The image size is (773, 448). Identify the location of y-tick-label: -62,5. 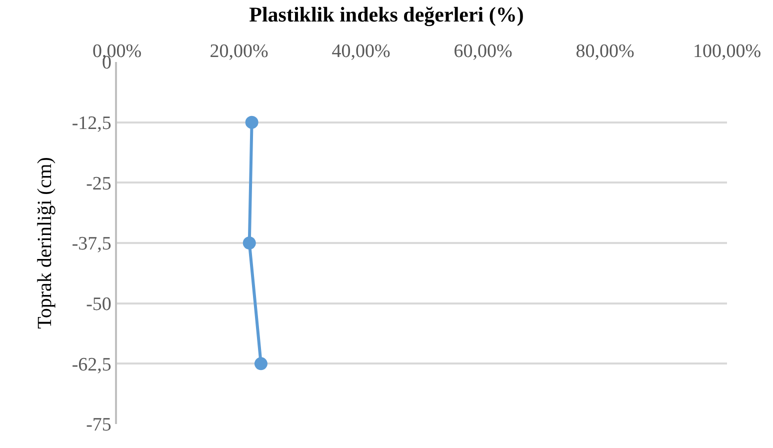
(92, 365).